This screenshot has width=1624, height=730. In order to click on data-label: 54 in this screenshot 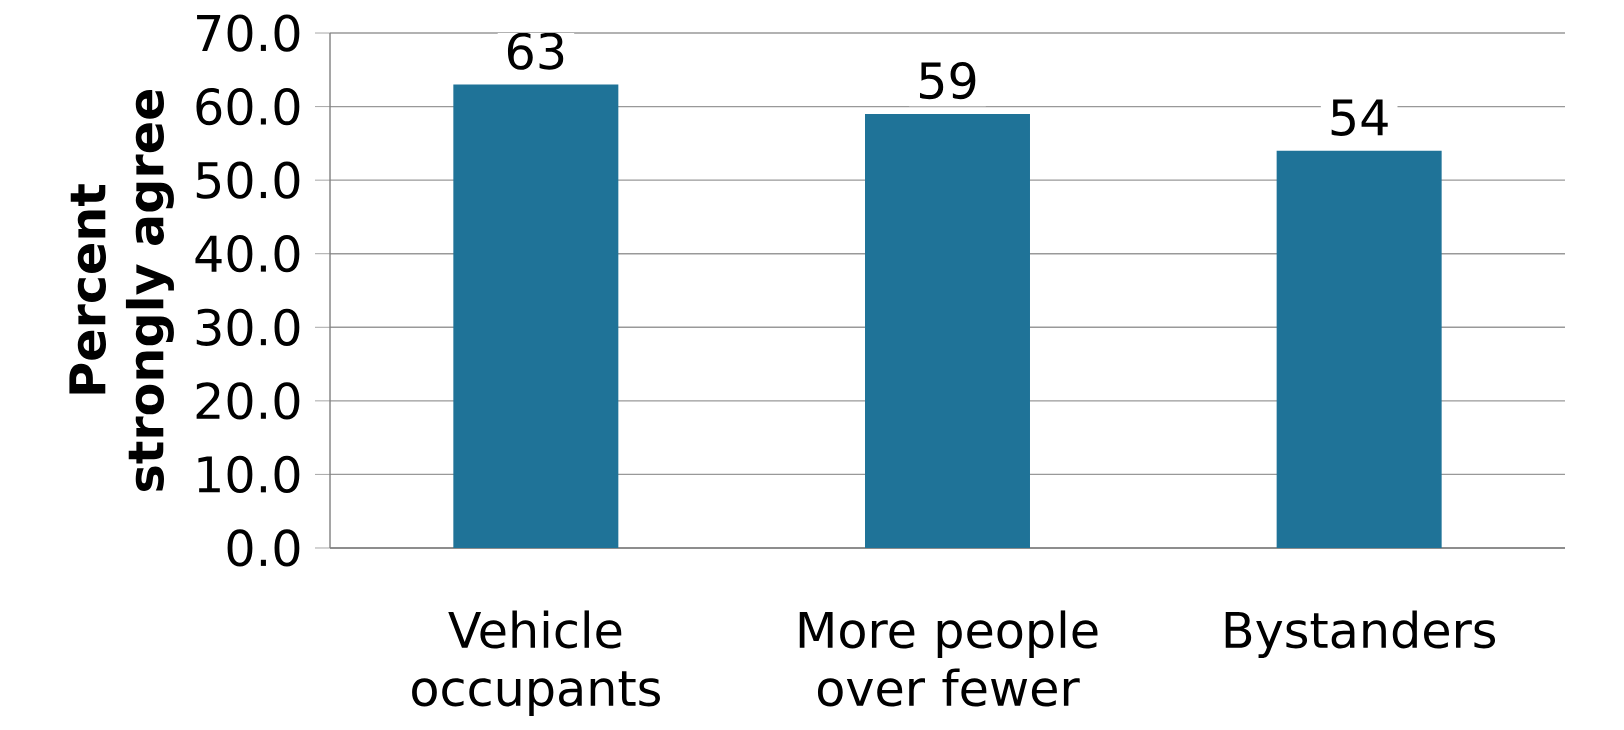, I will do `click(1359, 117)`.